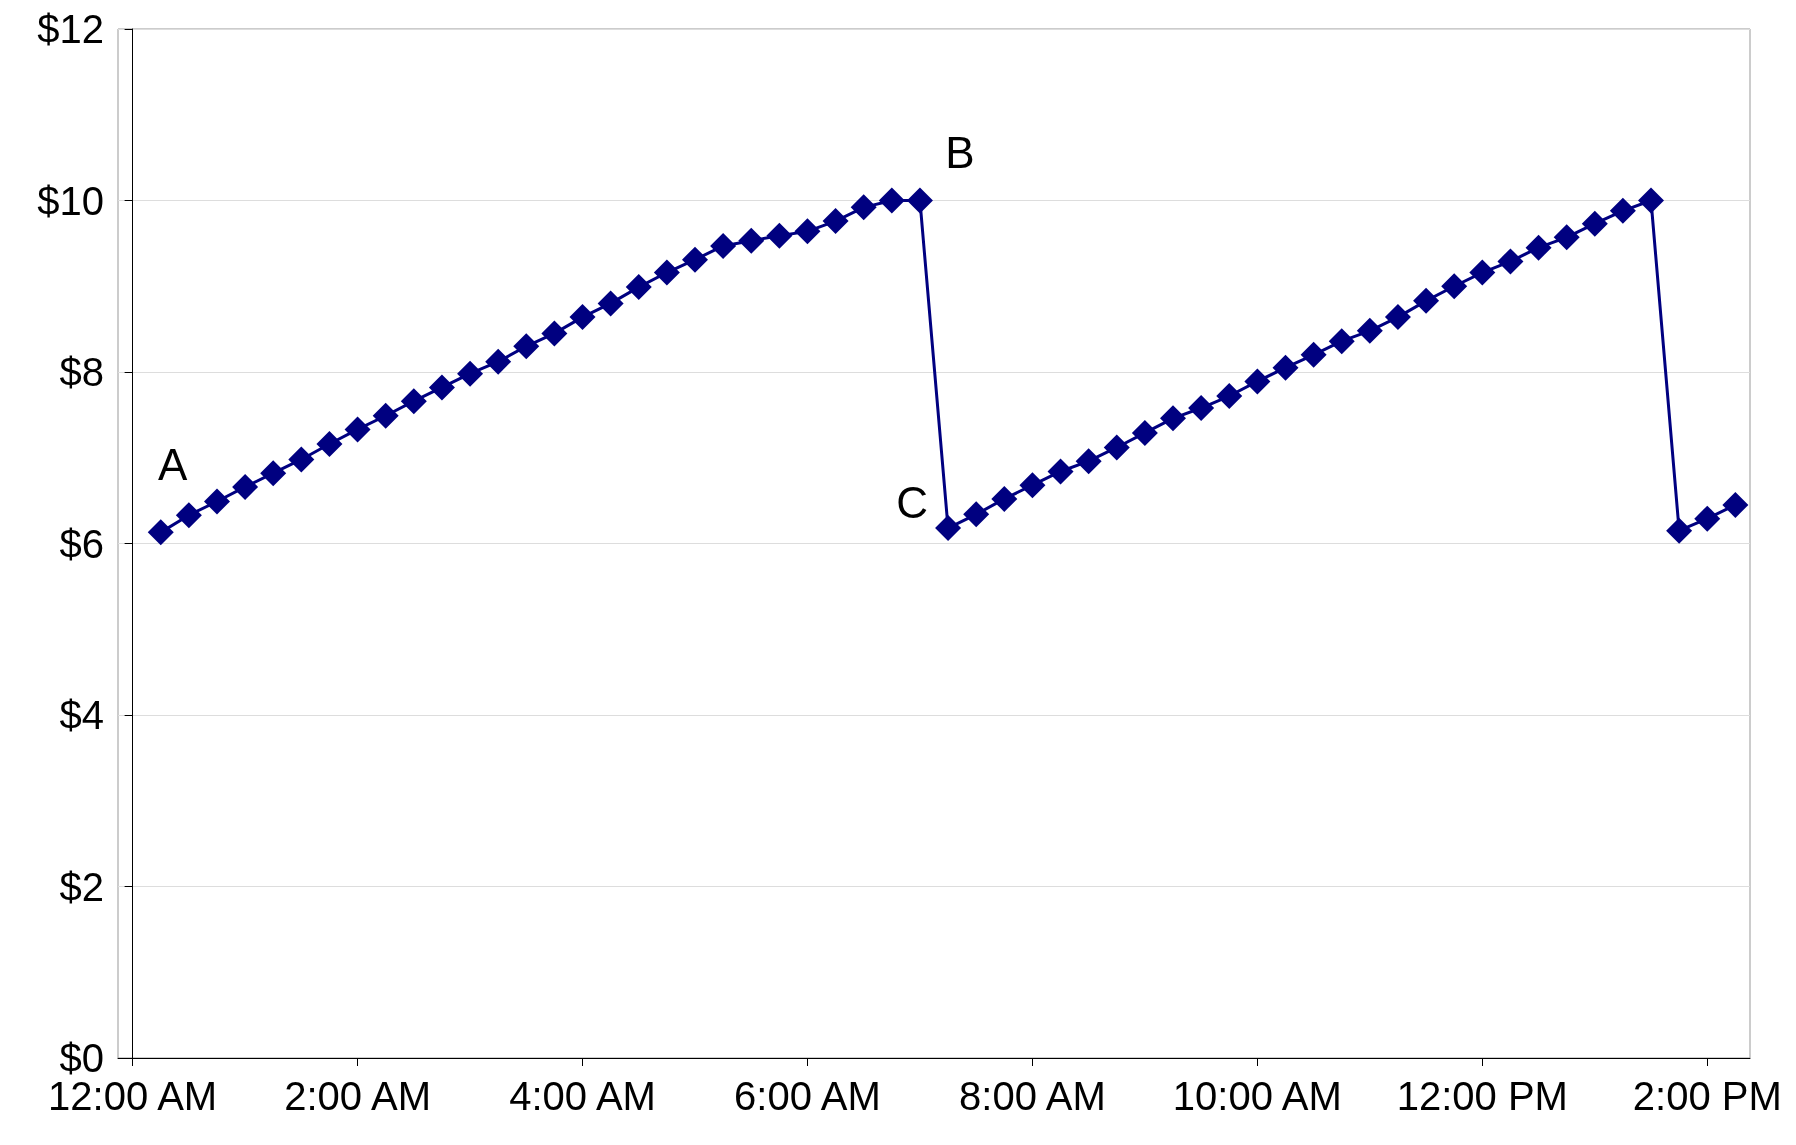  Describe the element at coordinates (81, 886) in the screenshot. I see `y-tick-label: $2` at that location.